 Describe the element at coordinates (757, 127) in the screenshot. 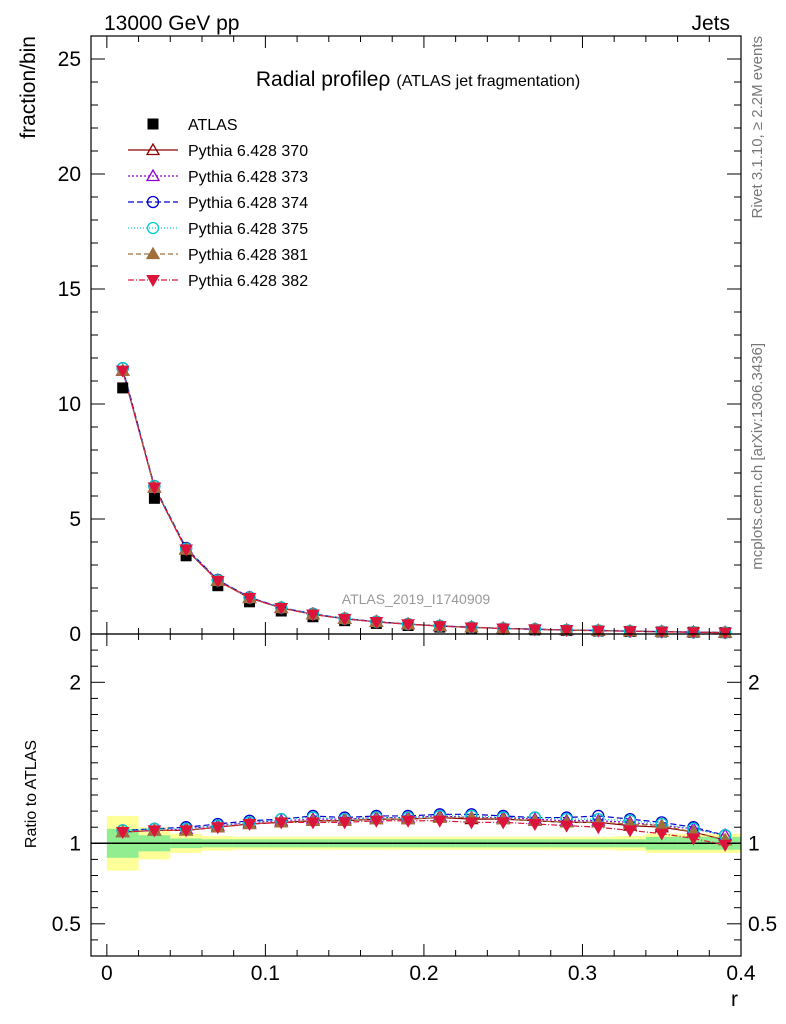

I see `rivet-label: Rivet 3.1.10, ≥ 2.2M events` at that location.